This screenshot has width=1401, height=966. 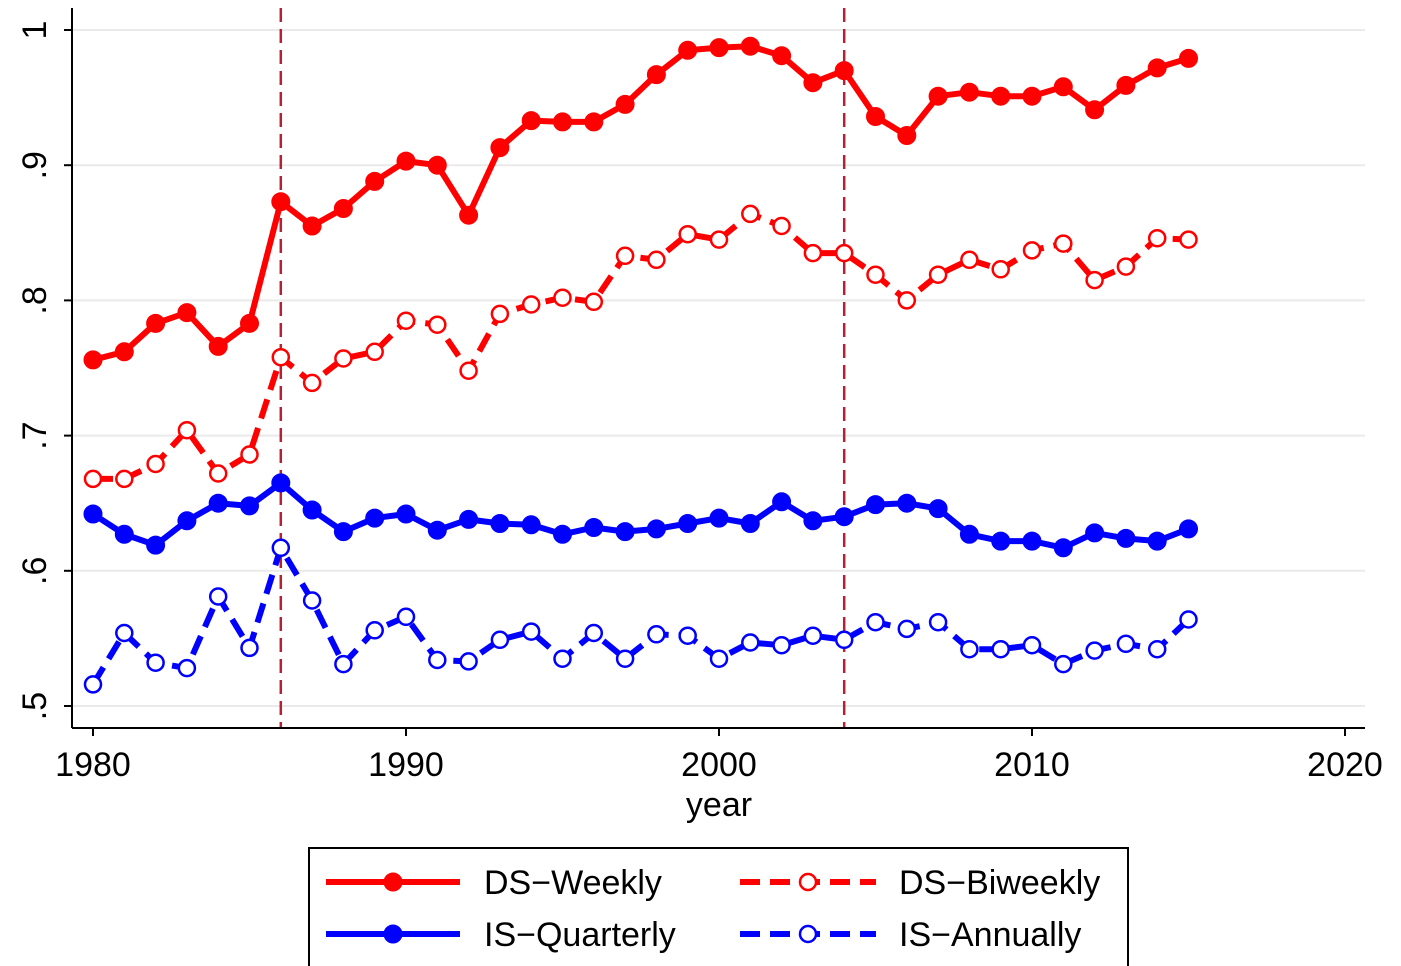 I want to click on point-ds-weekly-2009, so click(x=1001, y=96).